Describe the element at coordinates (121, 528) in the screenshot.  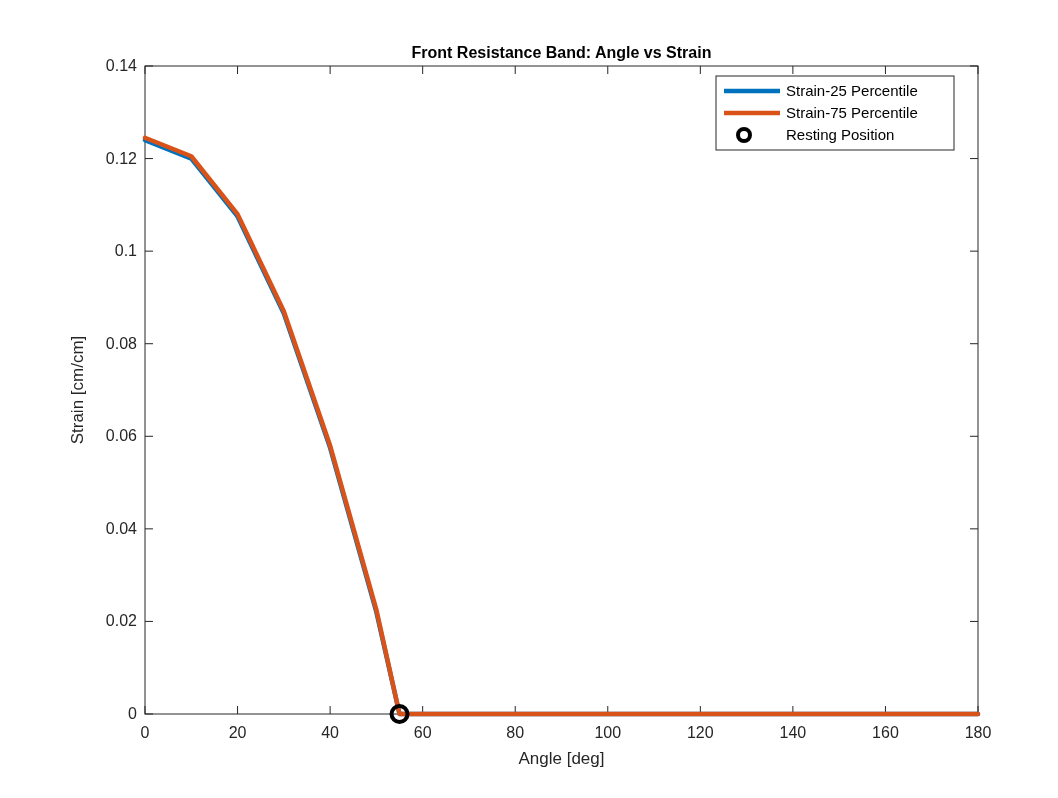
I see `y-tick-label: 0.04` at that location.